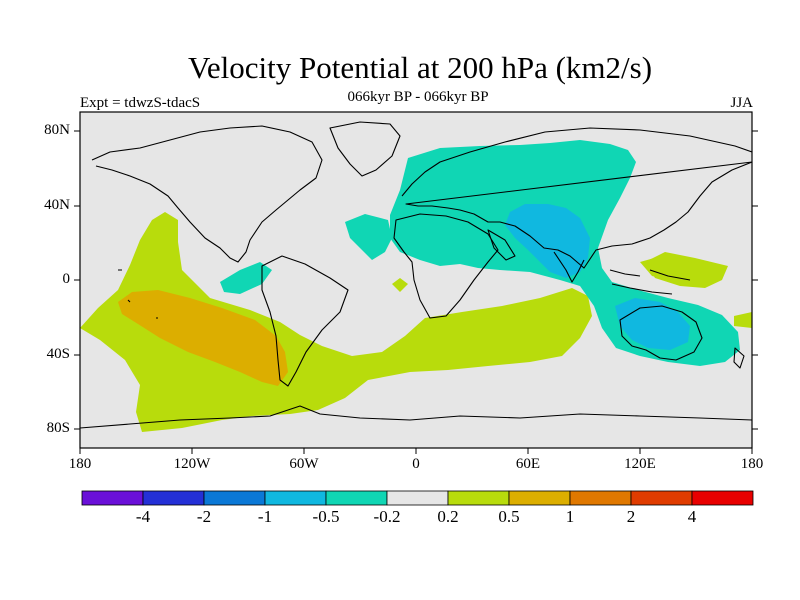 The width and height of the screenshot is (800, 600). What do you see at coordinates (570, 516) in the screenshot?
I see `colorbar-label: 1` at bounding box center [570, 516].